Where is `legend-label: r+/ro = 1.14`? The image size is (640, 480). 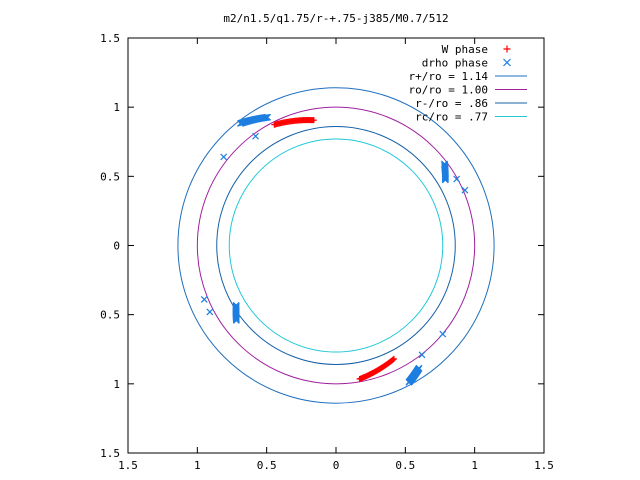 legend-label: r+/ro = 1.14 is located at coordinates (449, 76).